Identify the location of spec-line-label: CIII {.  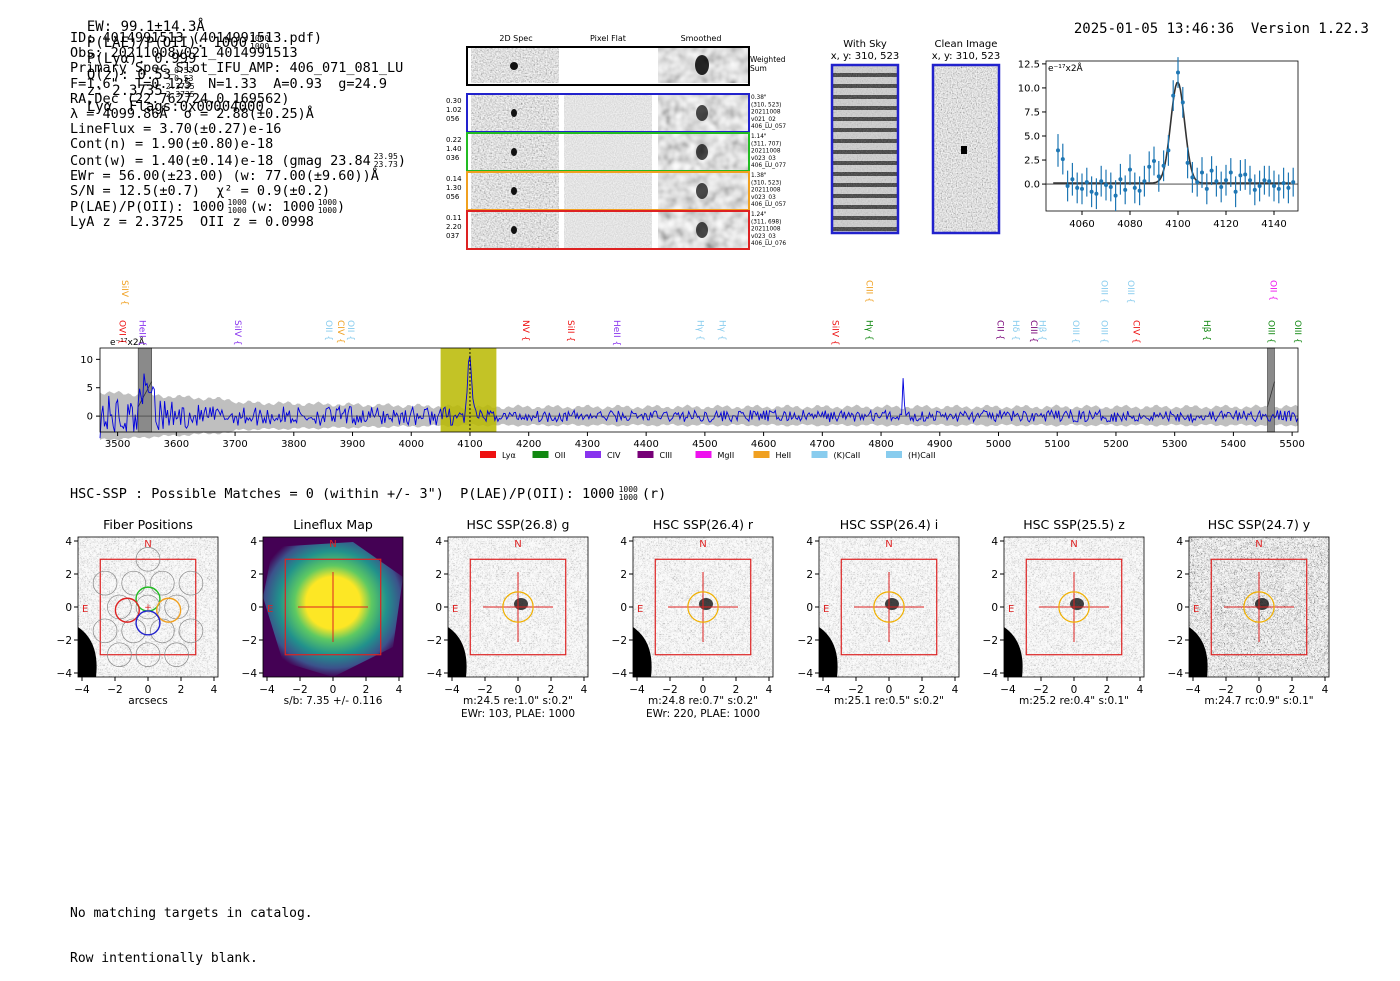
(1033, 331).